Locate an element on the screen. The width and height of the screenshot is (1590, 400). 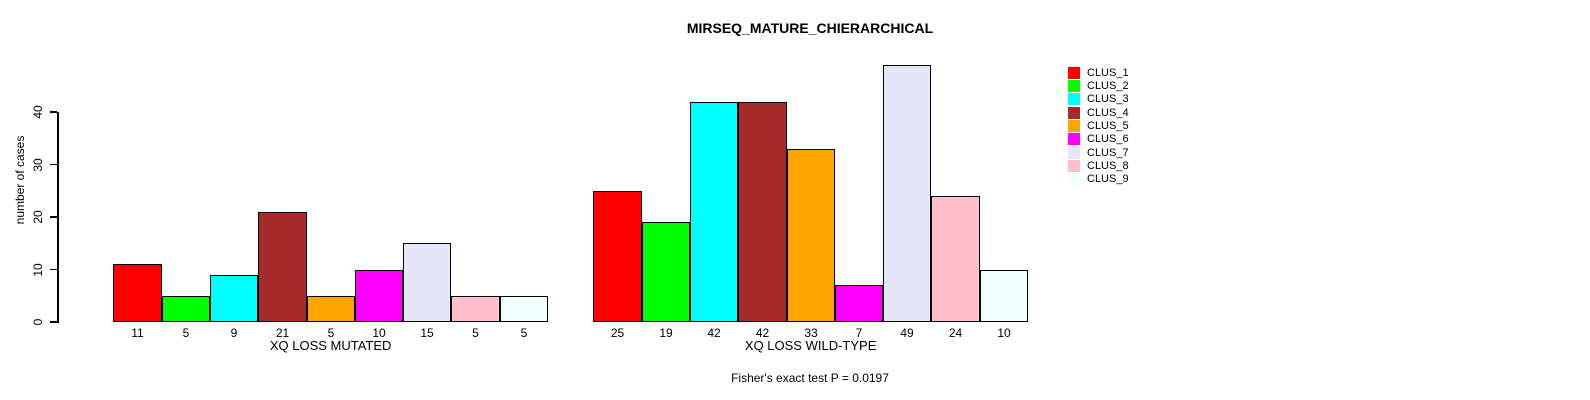
bar-clus_4-group2 is located at coordinates (762, 211).